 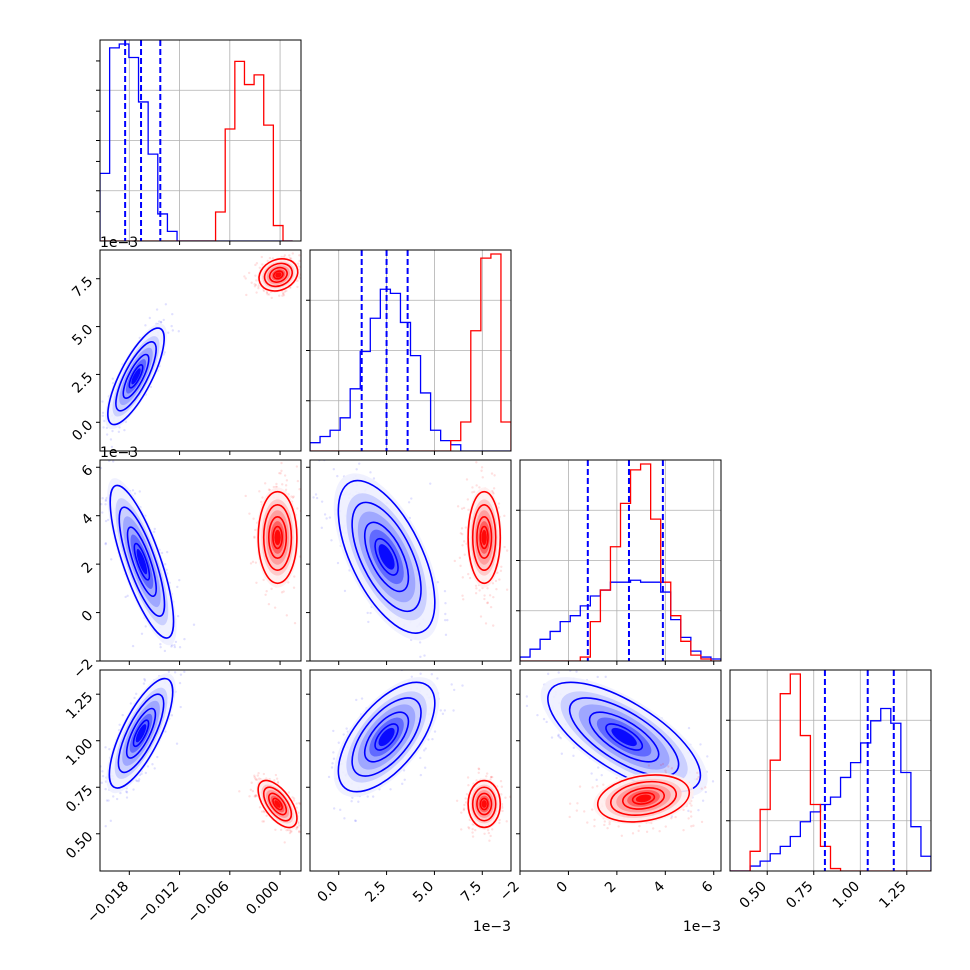 I want to click on panel-frame, so click(x=410, y=560).